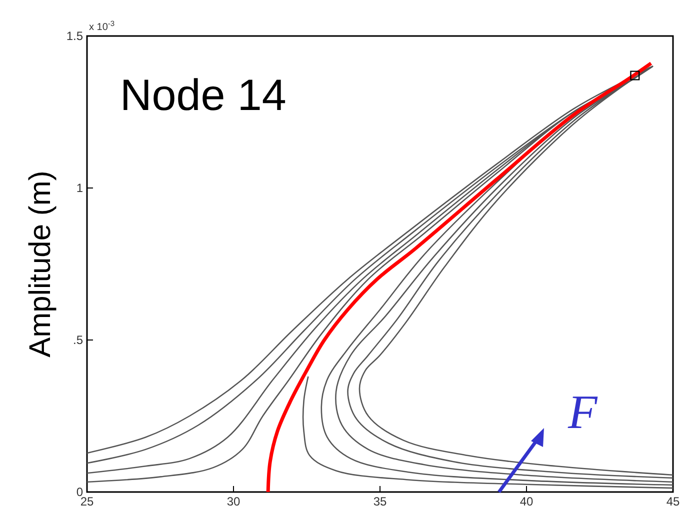  Describe the element at coordinates (87, 501) in the screenshot. I see `x-tick-label: 25` at that location.